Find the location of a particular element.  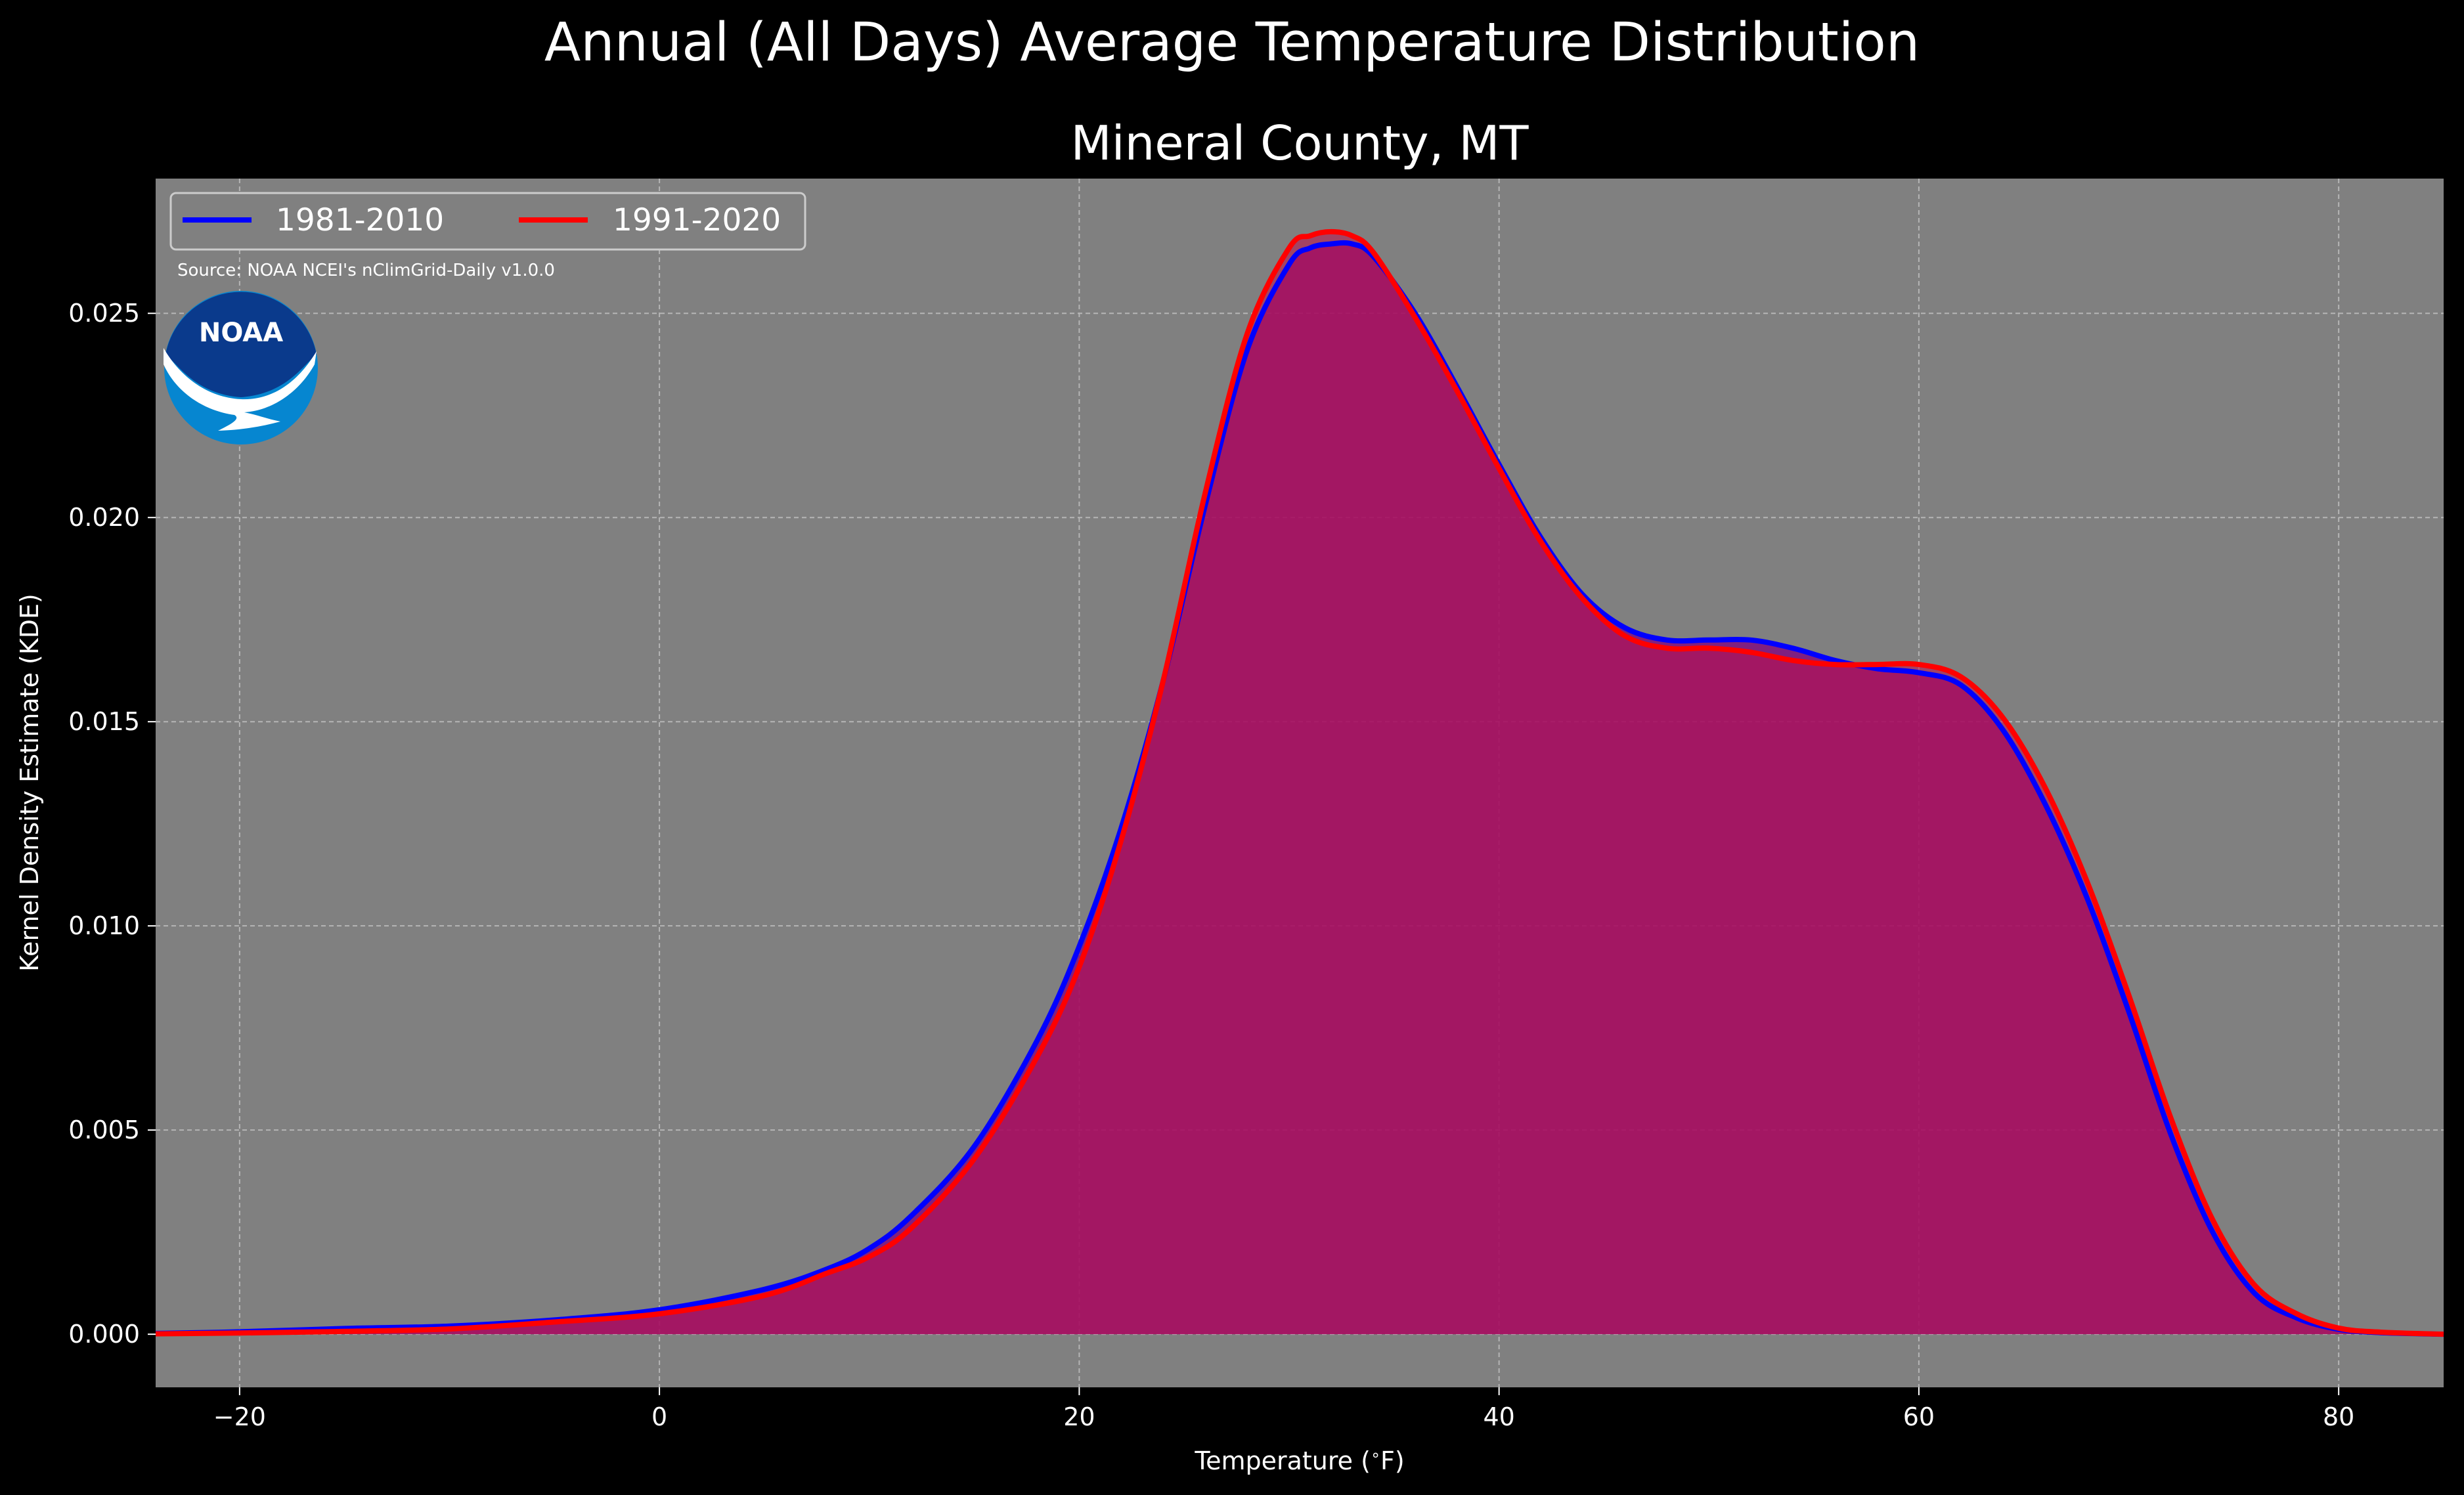

legend: 1981-2010 1991-2020 is located at coordinates (488, 221).